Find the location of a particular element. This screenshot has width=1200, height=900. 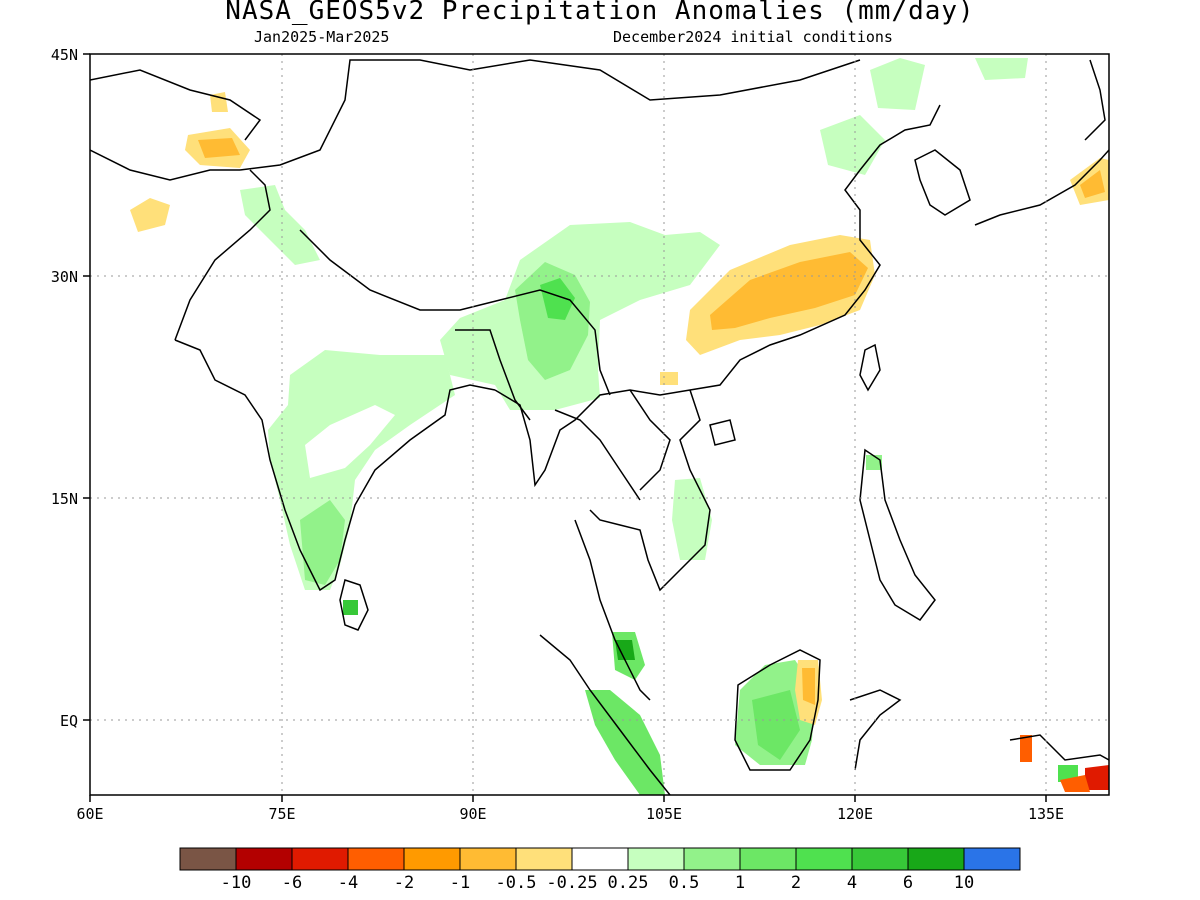

lat-label: 45N is located at coordinates (64, 55).